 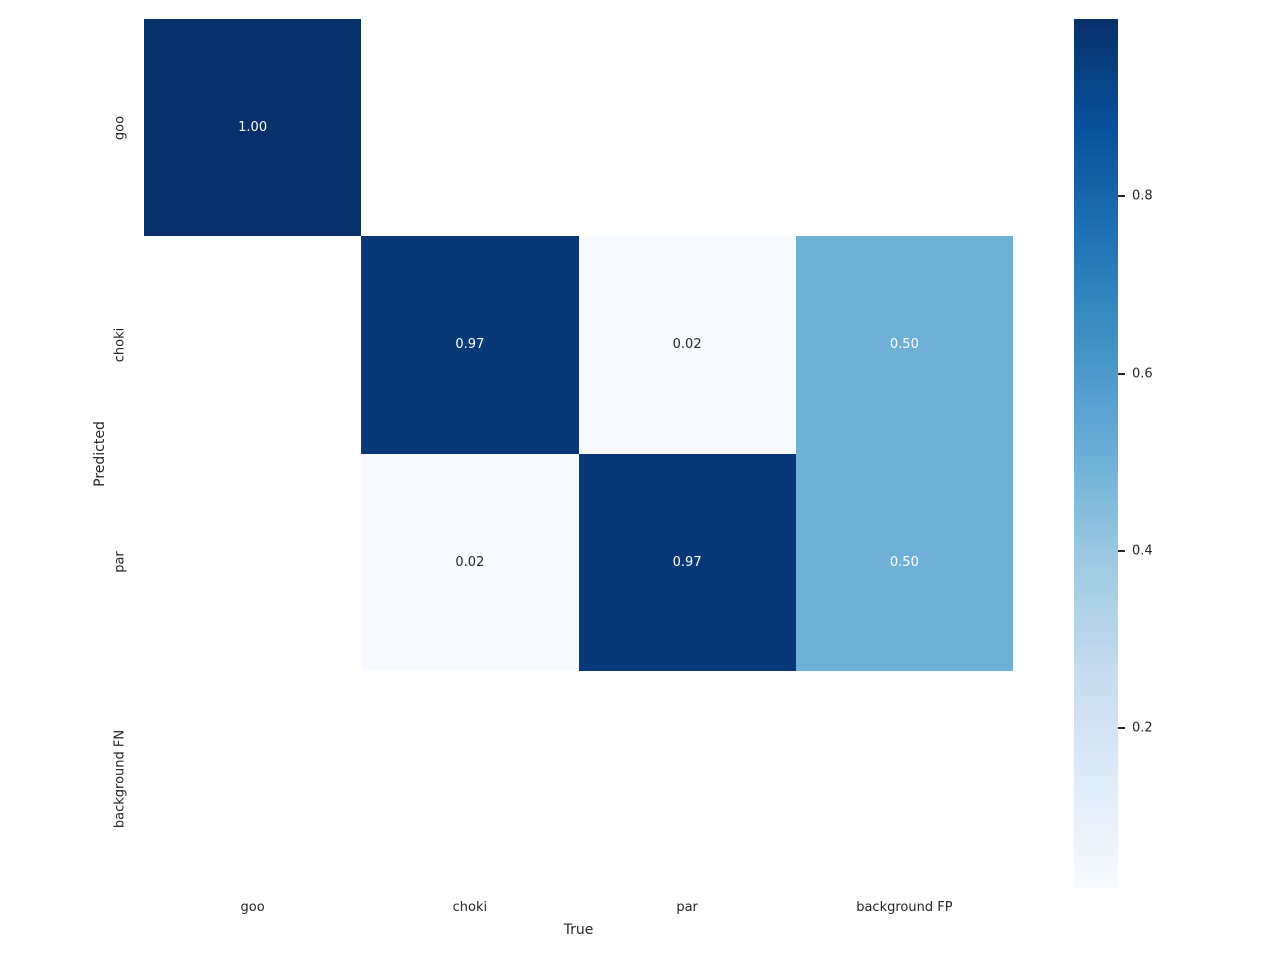 What do you see at coordinates (120, 127) in the screenshot?
I see `y-tick-goo: goo` at bounding box center [120, 127].